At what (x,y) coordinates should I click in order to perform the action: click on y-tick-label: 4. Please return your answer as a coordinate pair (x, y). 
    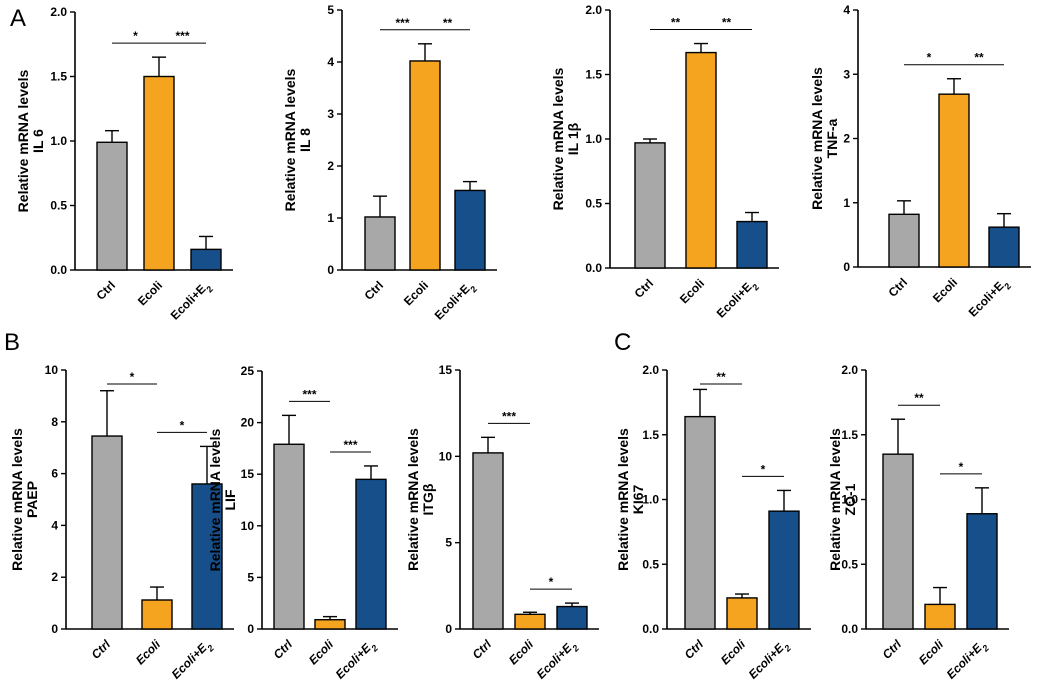
    Looking at the image, I should click on (54, 525).